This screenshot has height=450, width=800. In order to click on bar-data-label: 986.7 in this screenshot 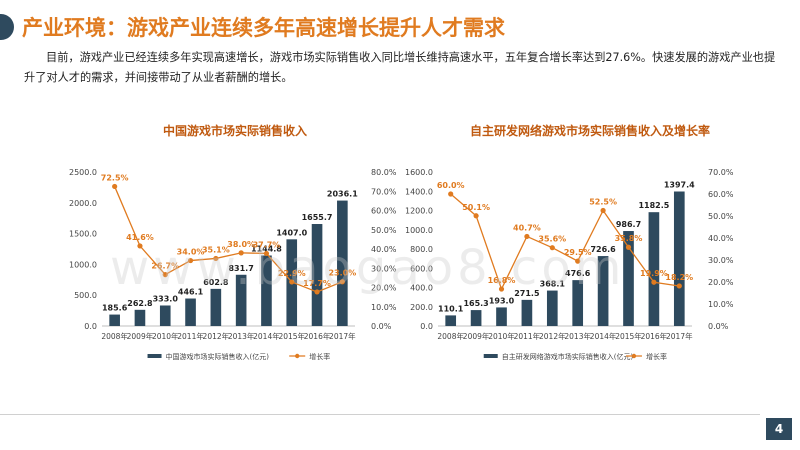, I will do `click(628, 224)`.